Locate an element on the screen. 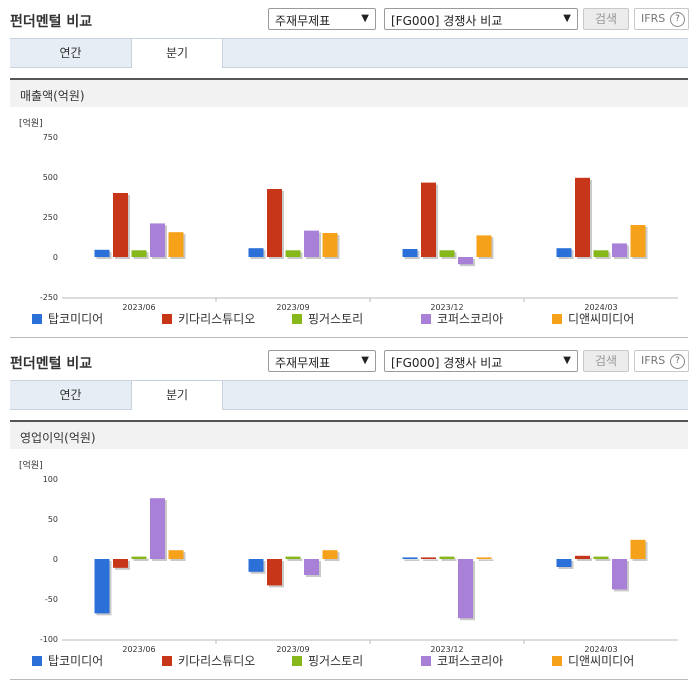 The image size is (696, 684). unit-label: [억원] is located at coordinates (31, 465).